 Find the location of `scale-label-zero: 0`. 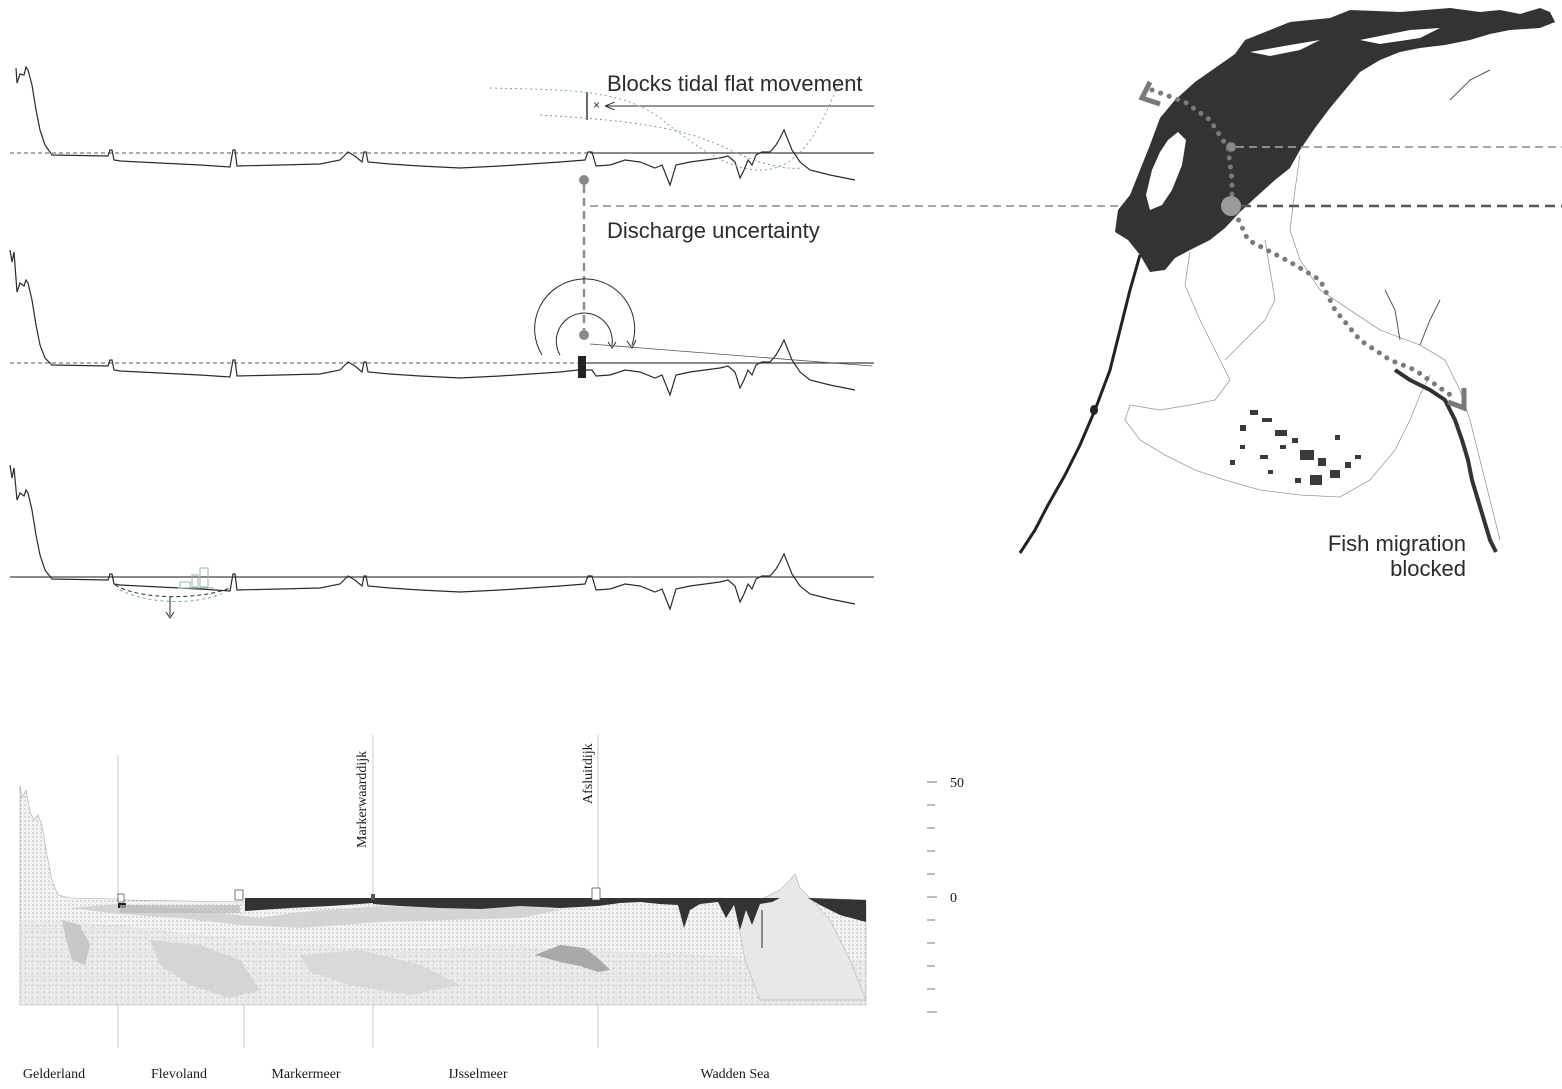

scale-label-zero: 0 is located at coordinates (953, 898).